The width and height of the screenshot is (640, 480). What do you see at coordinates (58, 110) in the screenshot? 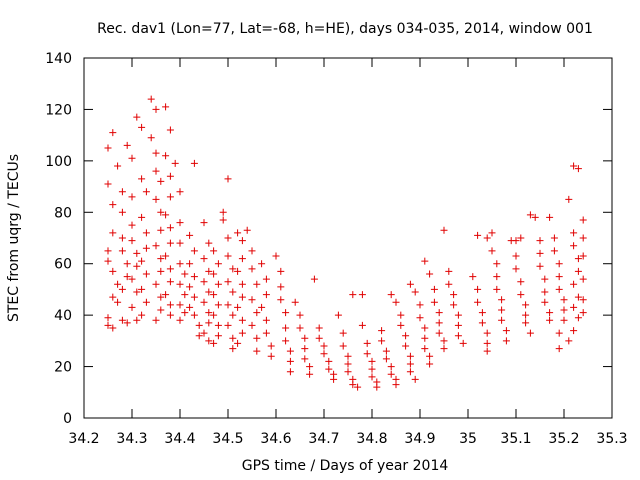
I see `y-tick-label: 120` at bounding box center [58, 110].